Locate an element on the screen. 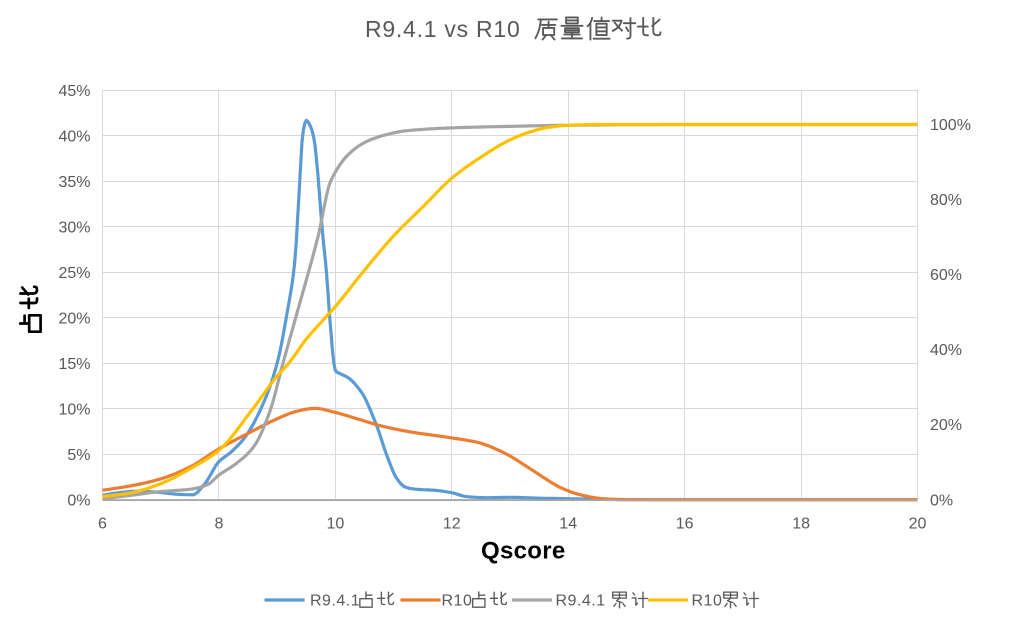  svg-text: 8 is located at coordinates (218, 524).